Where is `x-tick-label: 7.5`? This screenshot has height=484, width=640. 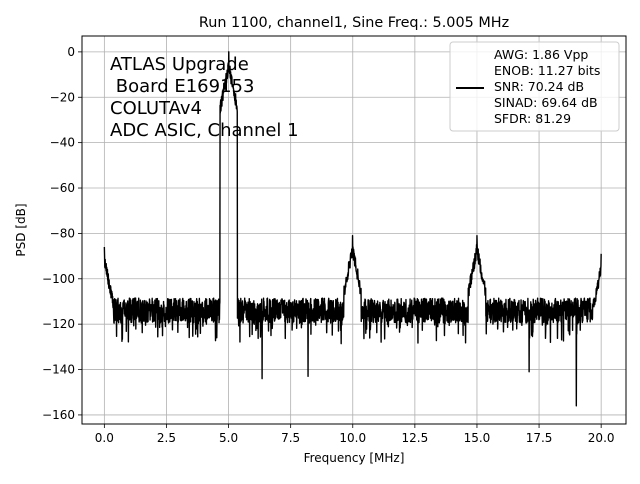 x-tick-label: 7.5 is located at coordinates (290, 438).